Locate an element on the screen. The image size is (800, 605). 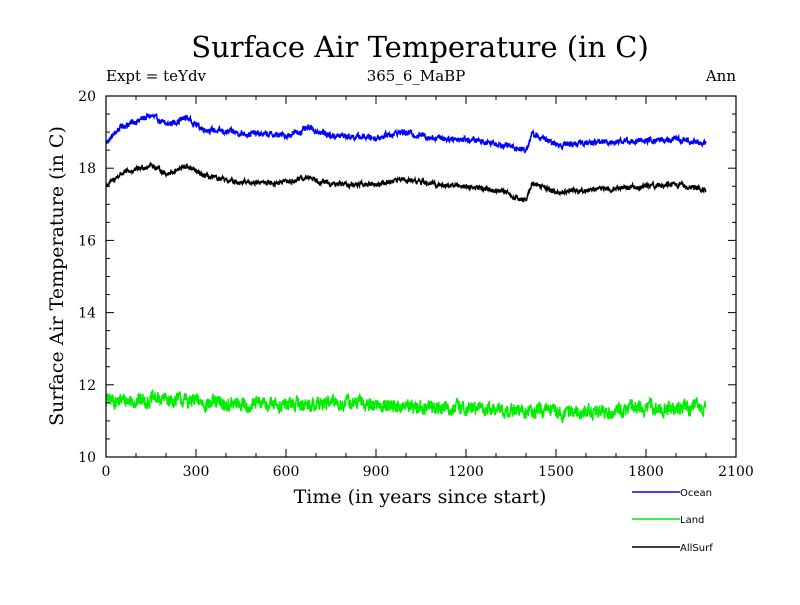
x-tick-label: 1200 is located at coordinates (466, 472).